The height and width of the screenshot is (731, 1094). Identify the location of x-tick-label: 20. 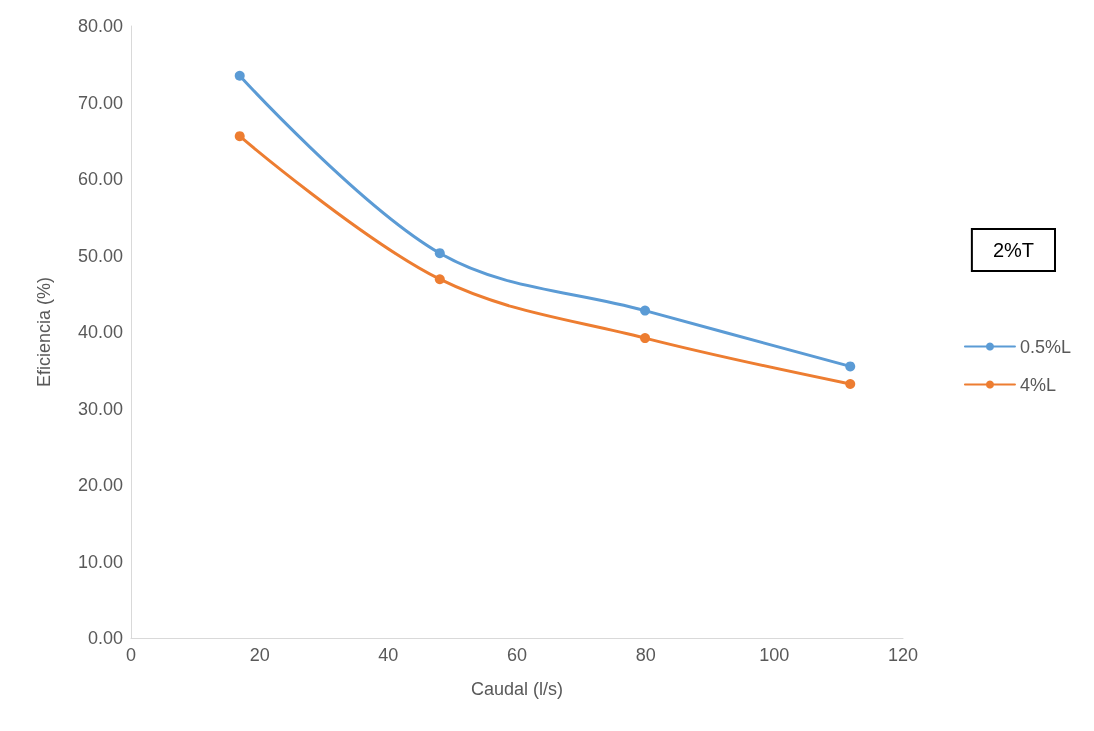
(259, 655).